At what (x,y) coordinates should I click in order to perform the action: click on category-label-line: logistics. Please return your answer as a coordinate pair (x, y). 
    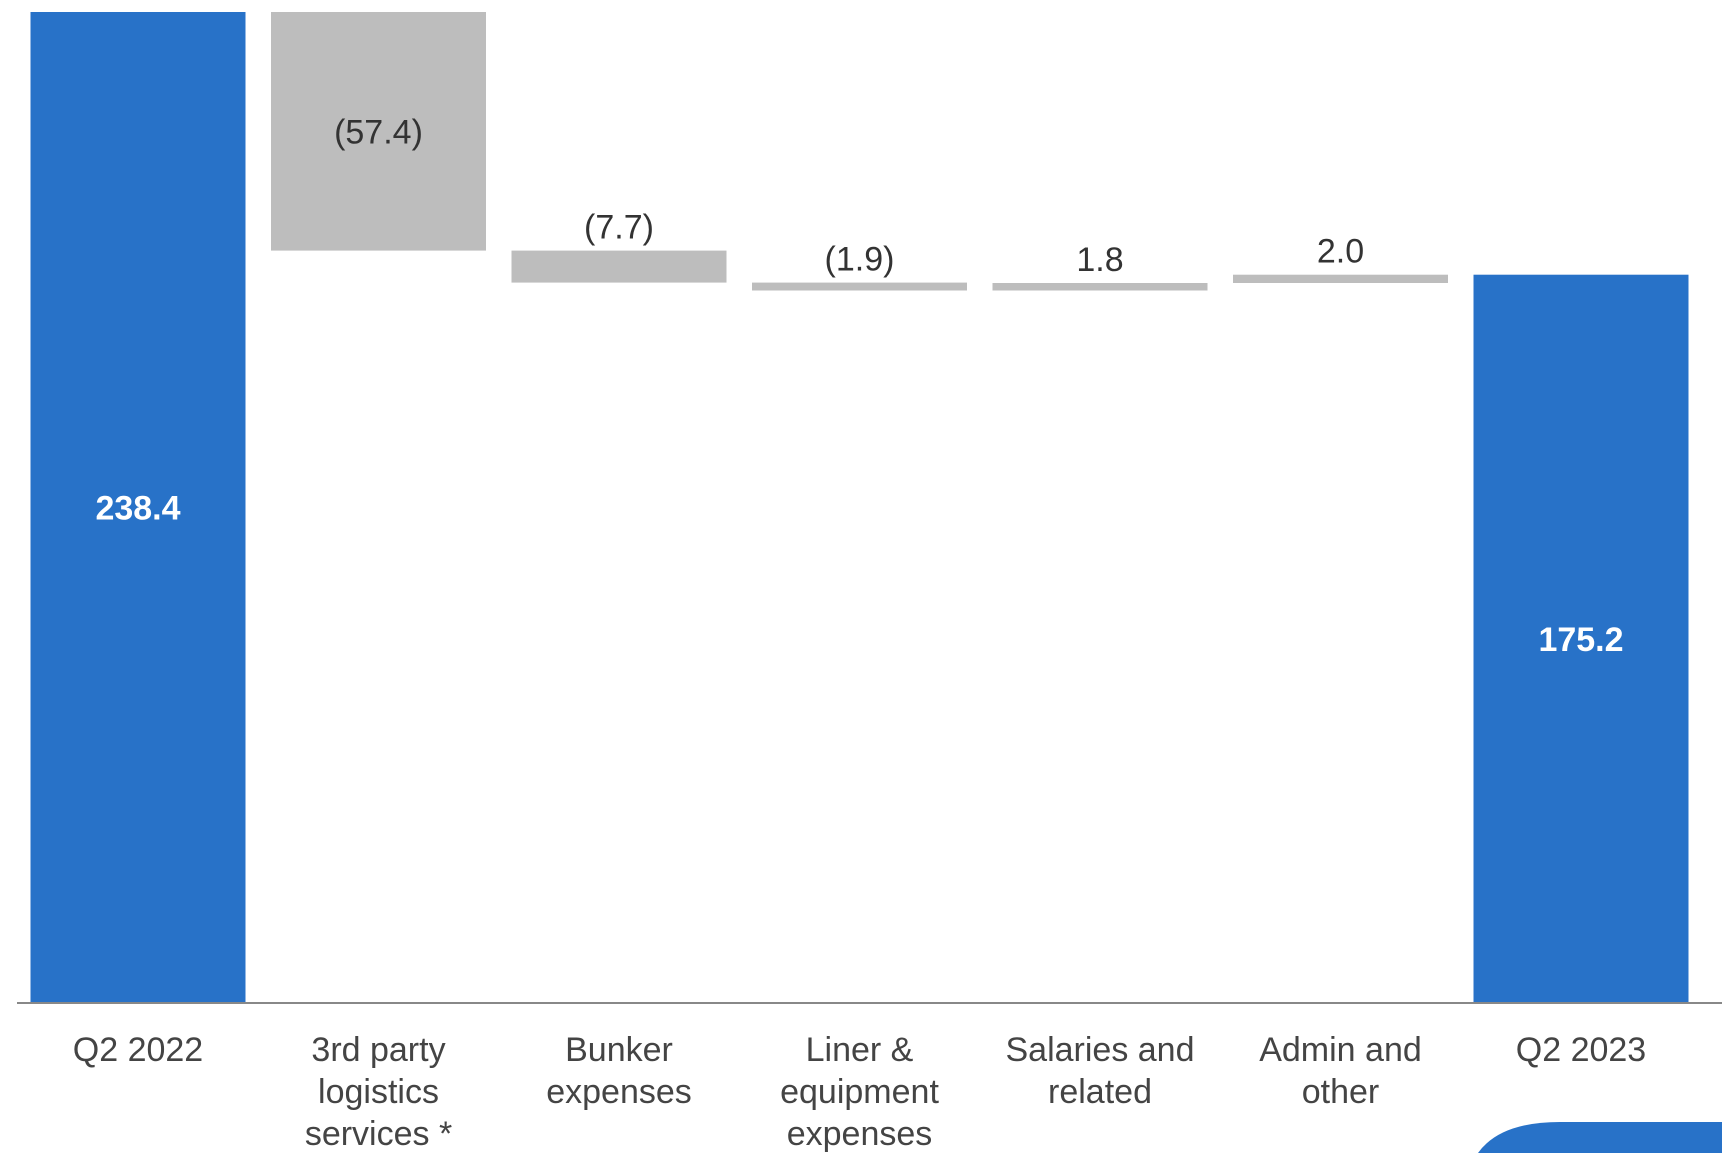
    Looking at the image, I should click on (378, 1092).